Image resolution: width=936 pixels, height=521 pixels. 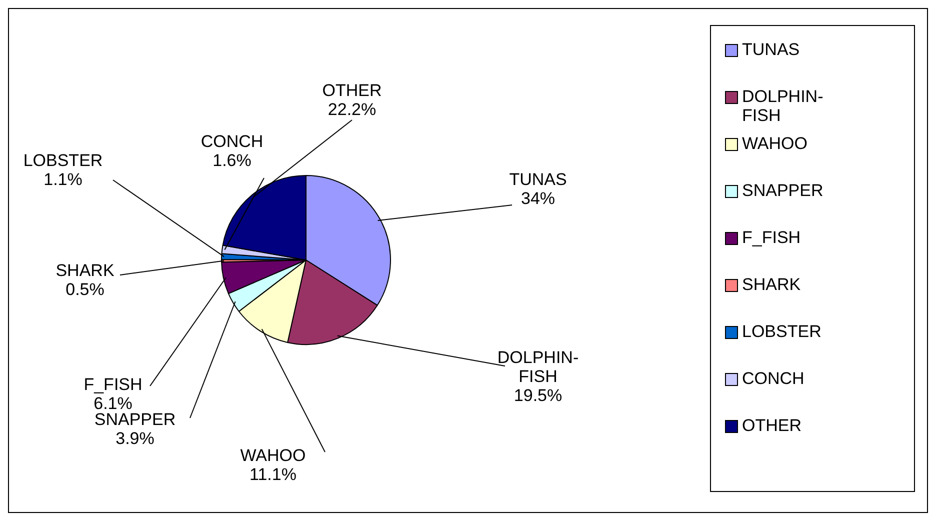 I want to click on slice-label: F_FISH, so click(x=113, y=384).